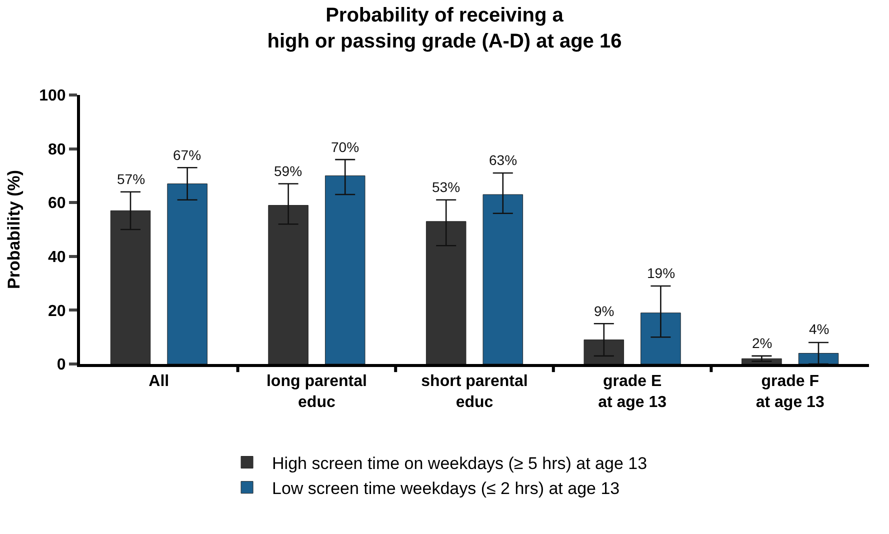 This screenshot has width=889, height=534. I want to click on data-label: 4%, so click(819, 329).